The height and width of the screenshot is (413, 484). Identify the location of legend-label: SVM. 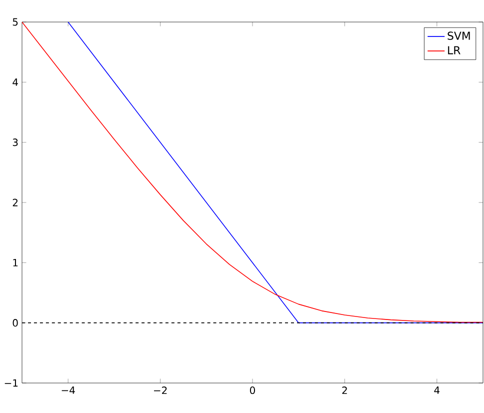
(459, 36).